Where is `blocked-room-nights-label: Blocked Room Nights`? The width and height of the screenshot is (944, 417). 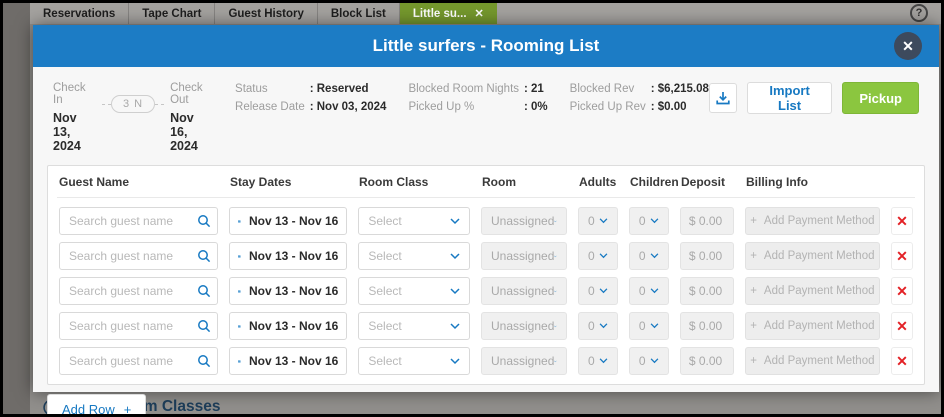
blocked-room-nights-label: Blocked Room Nights is located at coordinates (464, 89).